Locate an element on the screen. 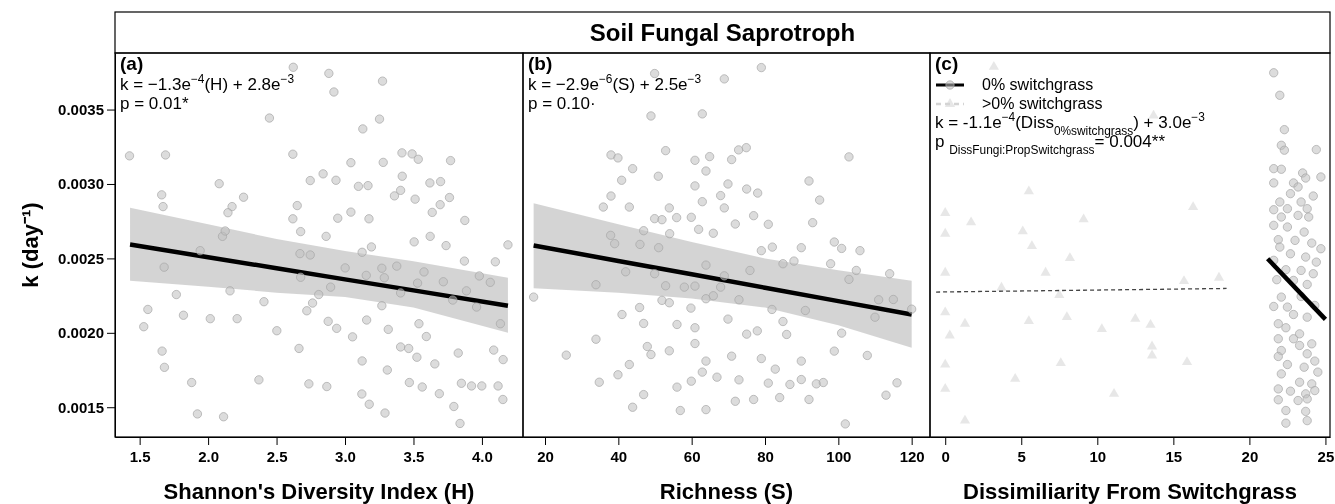 This screenshot has height=504, width=1335. annotation: p = 0.01* is located at coordinates (154, 103).